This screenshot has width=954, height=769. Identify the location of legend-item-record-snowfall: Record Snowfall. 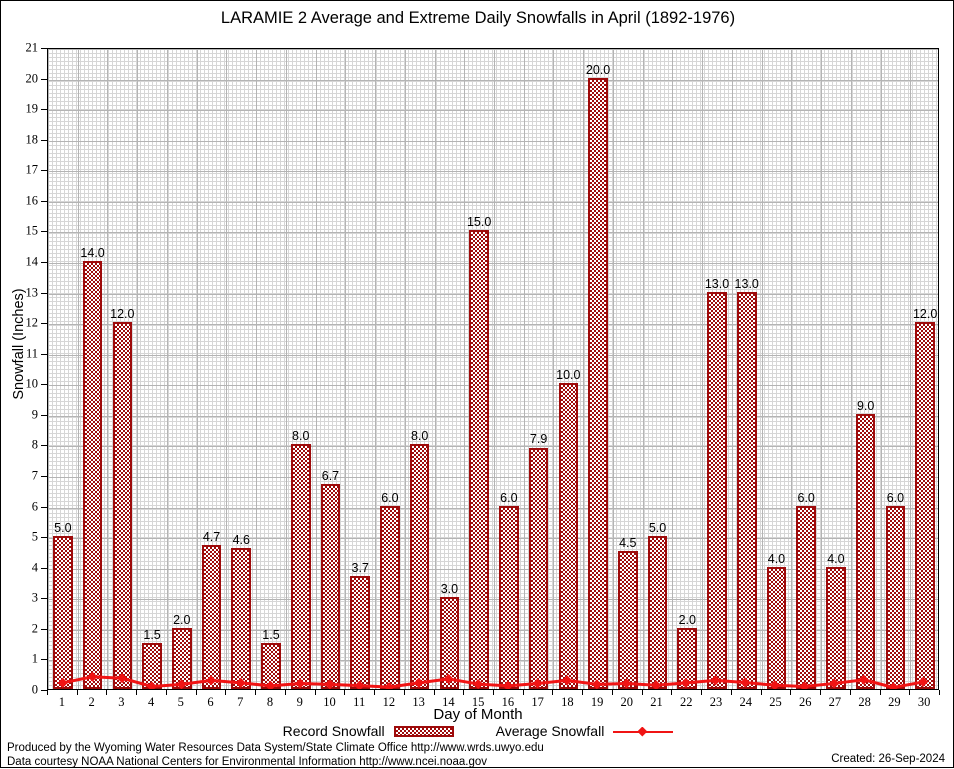
(368, 731).